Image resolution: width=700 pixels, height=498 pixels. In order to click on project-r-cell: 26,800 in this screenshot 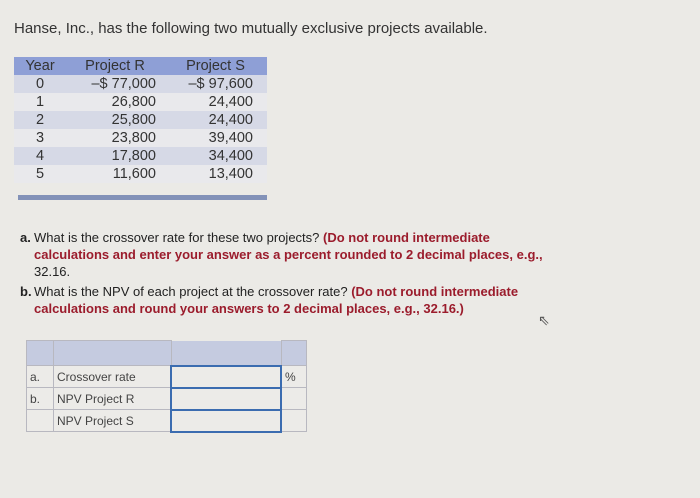, I will do `click(115, 102)`.